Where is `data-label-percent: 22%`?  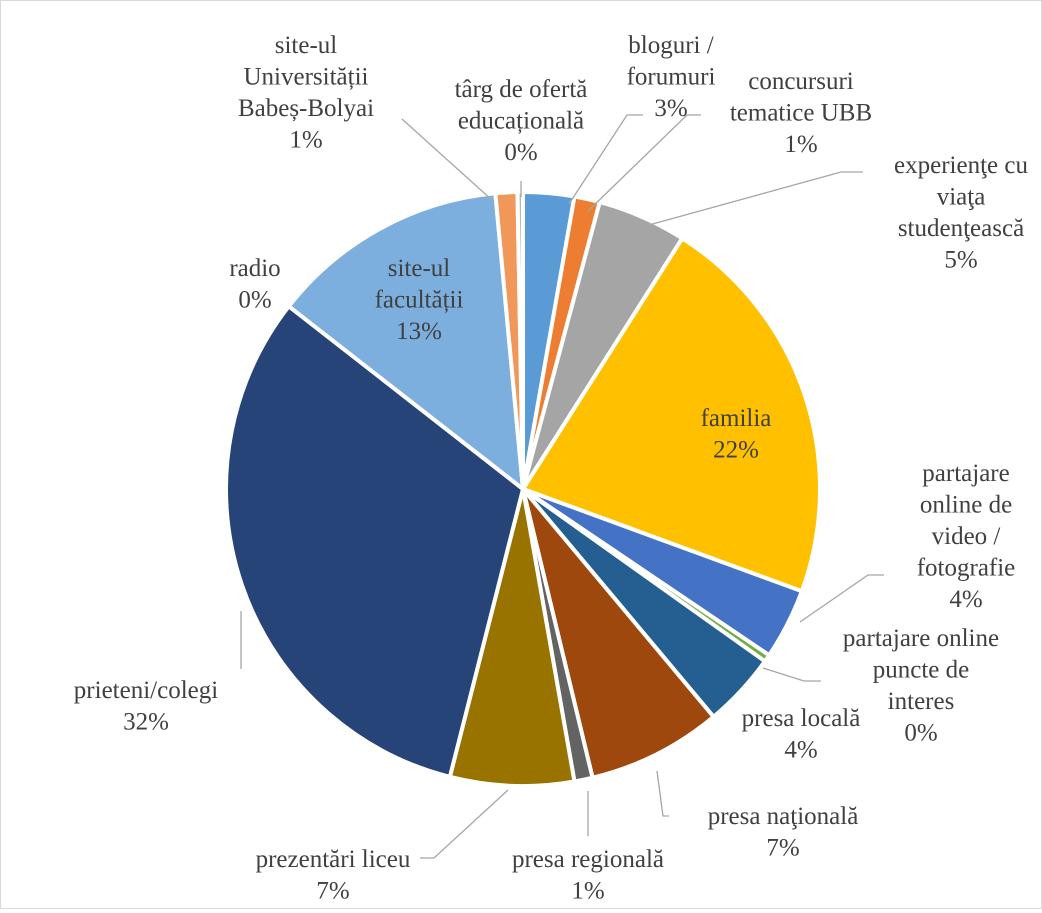 data-label-percent: 22% is located at coordinates (736, 450).